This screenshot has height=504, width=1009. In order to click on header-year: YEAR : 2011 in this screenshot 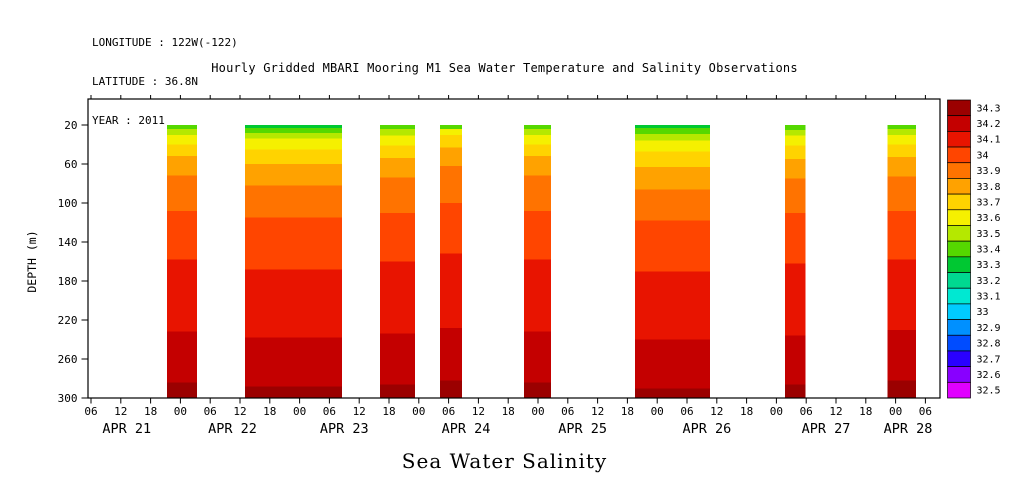, I will do `click(128, 120)`.